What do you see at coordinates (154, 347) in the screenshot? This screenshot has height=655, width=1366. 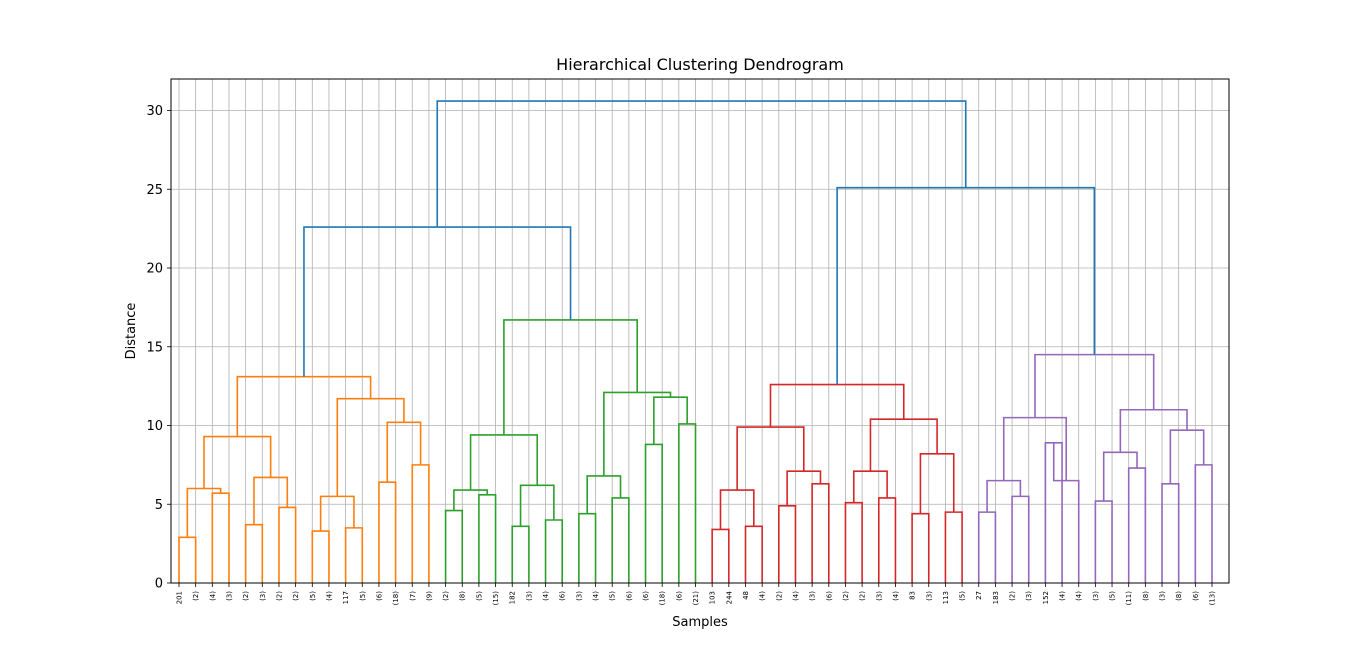 I see `y-tick-label: 15` at bounding box center [154, 347].